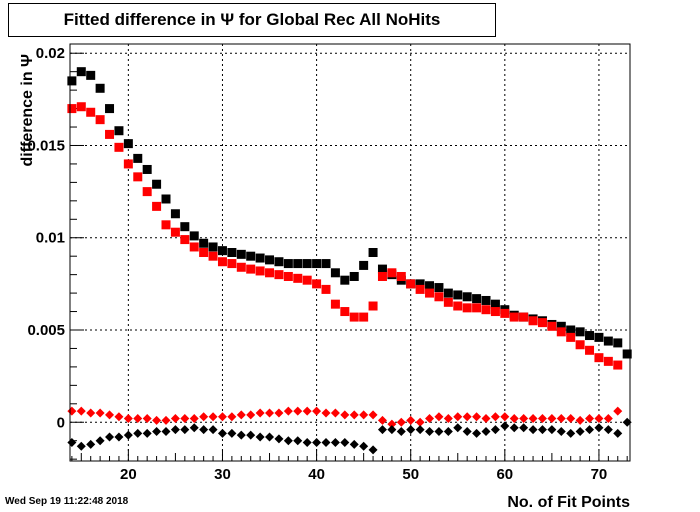  I want to click on y-tick-label: 0.02, so click(50, 53).